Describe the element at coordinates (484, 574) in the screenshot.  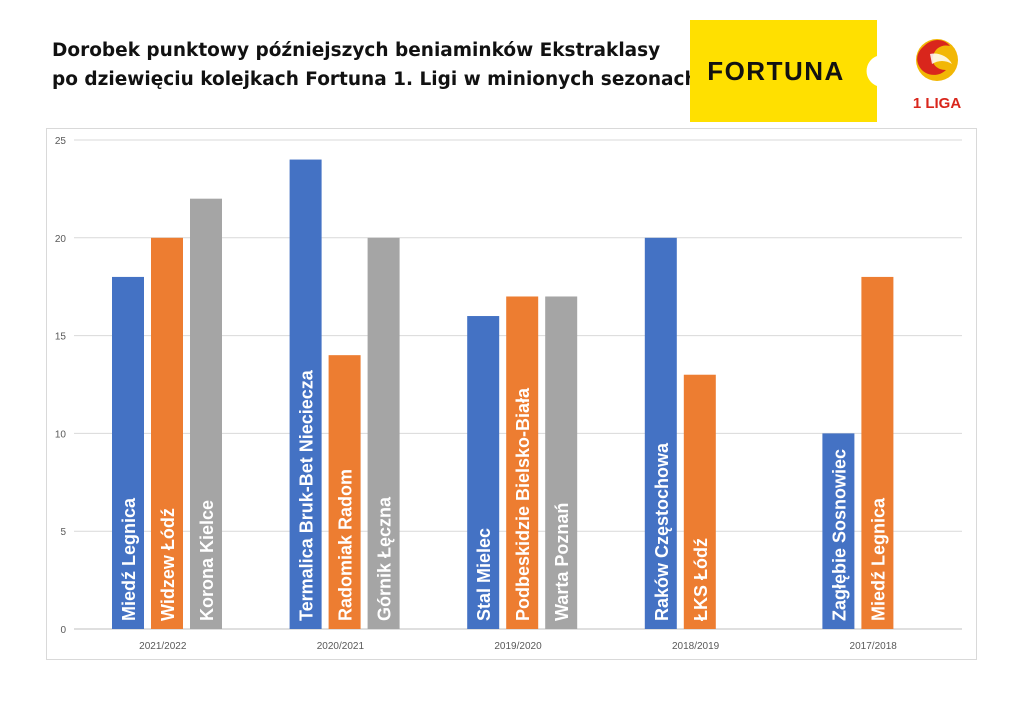
I see `bar-team-label: Stal Mielec` at that location.